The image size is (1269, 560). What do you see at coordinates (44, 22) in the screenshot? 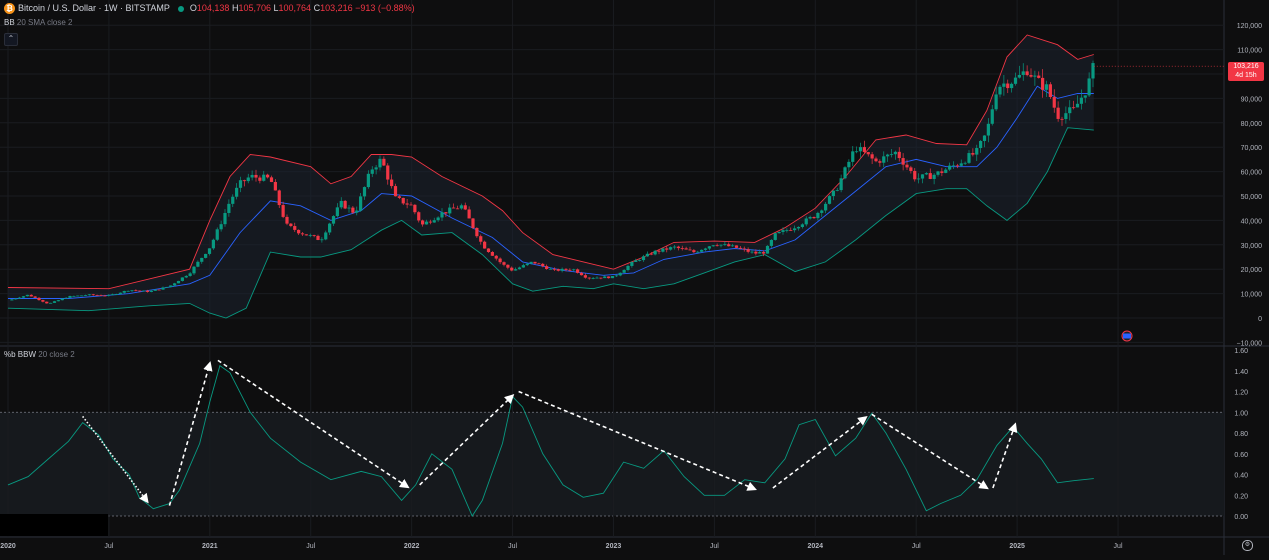
I see `bb-indicator-params: 20 SMA close 2` at bounding box center [44, 22].